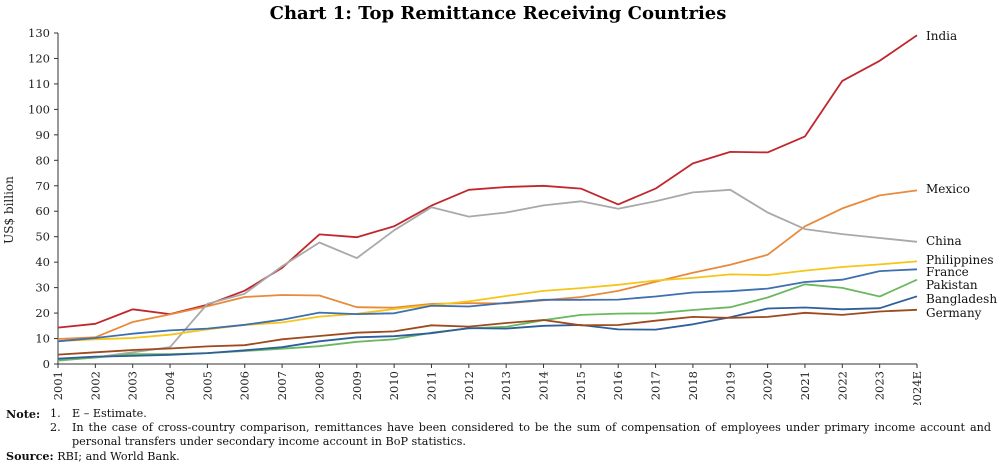  What do you see at coordinates (95, 385) in the screenshot?
I see `x-tick-label: 2002` at bounding box center [95, 385].